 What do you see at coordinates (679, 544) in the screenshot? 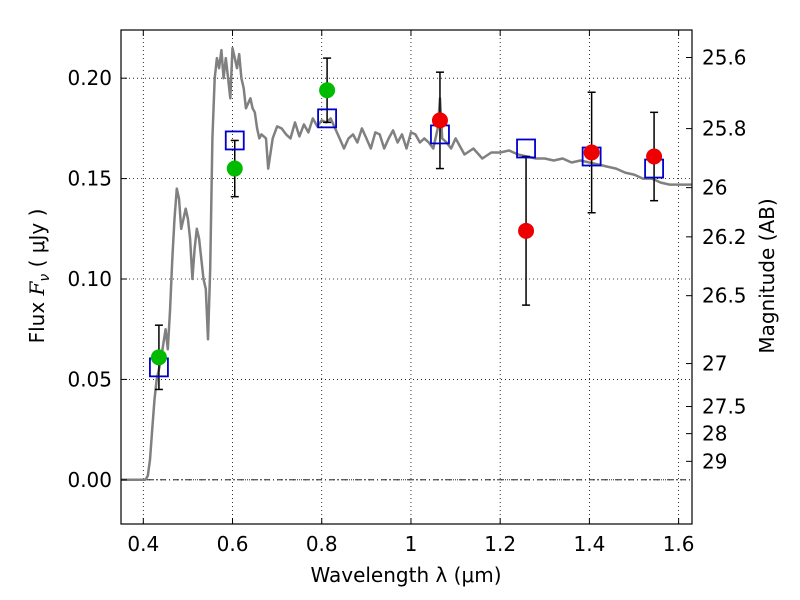
I see `x-tick-label-6: 1.6` at bounding box center [679, 544].